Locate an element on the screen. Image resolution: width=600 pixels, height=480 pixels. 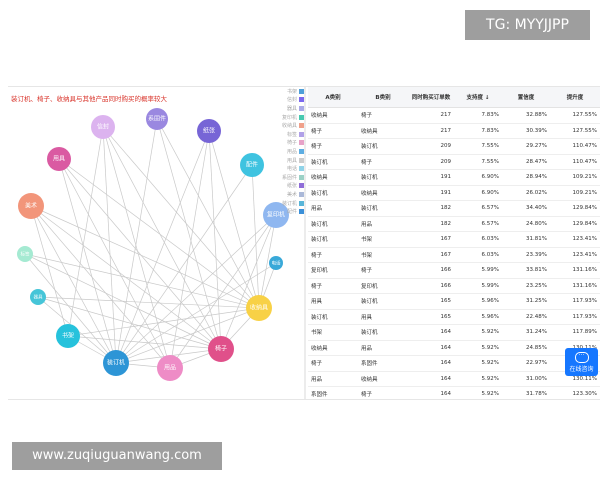
legend-label: 信封 is located at coordinates (291, 100).